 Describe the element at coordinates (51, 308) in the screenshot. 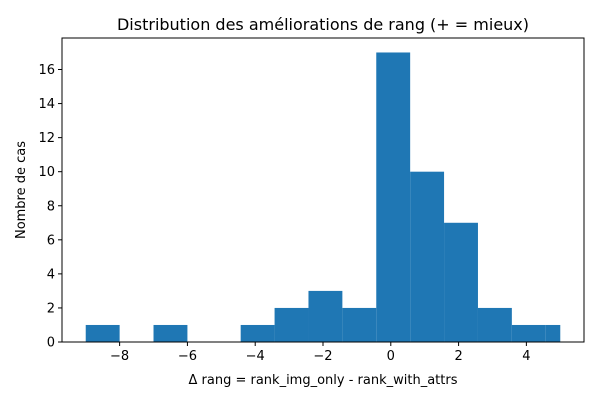

I see `y-tick-label: 2` at that location.